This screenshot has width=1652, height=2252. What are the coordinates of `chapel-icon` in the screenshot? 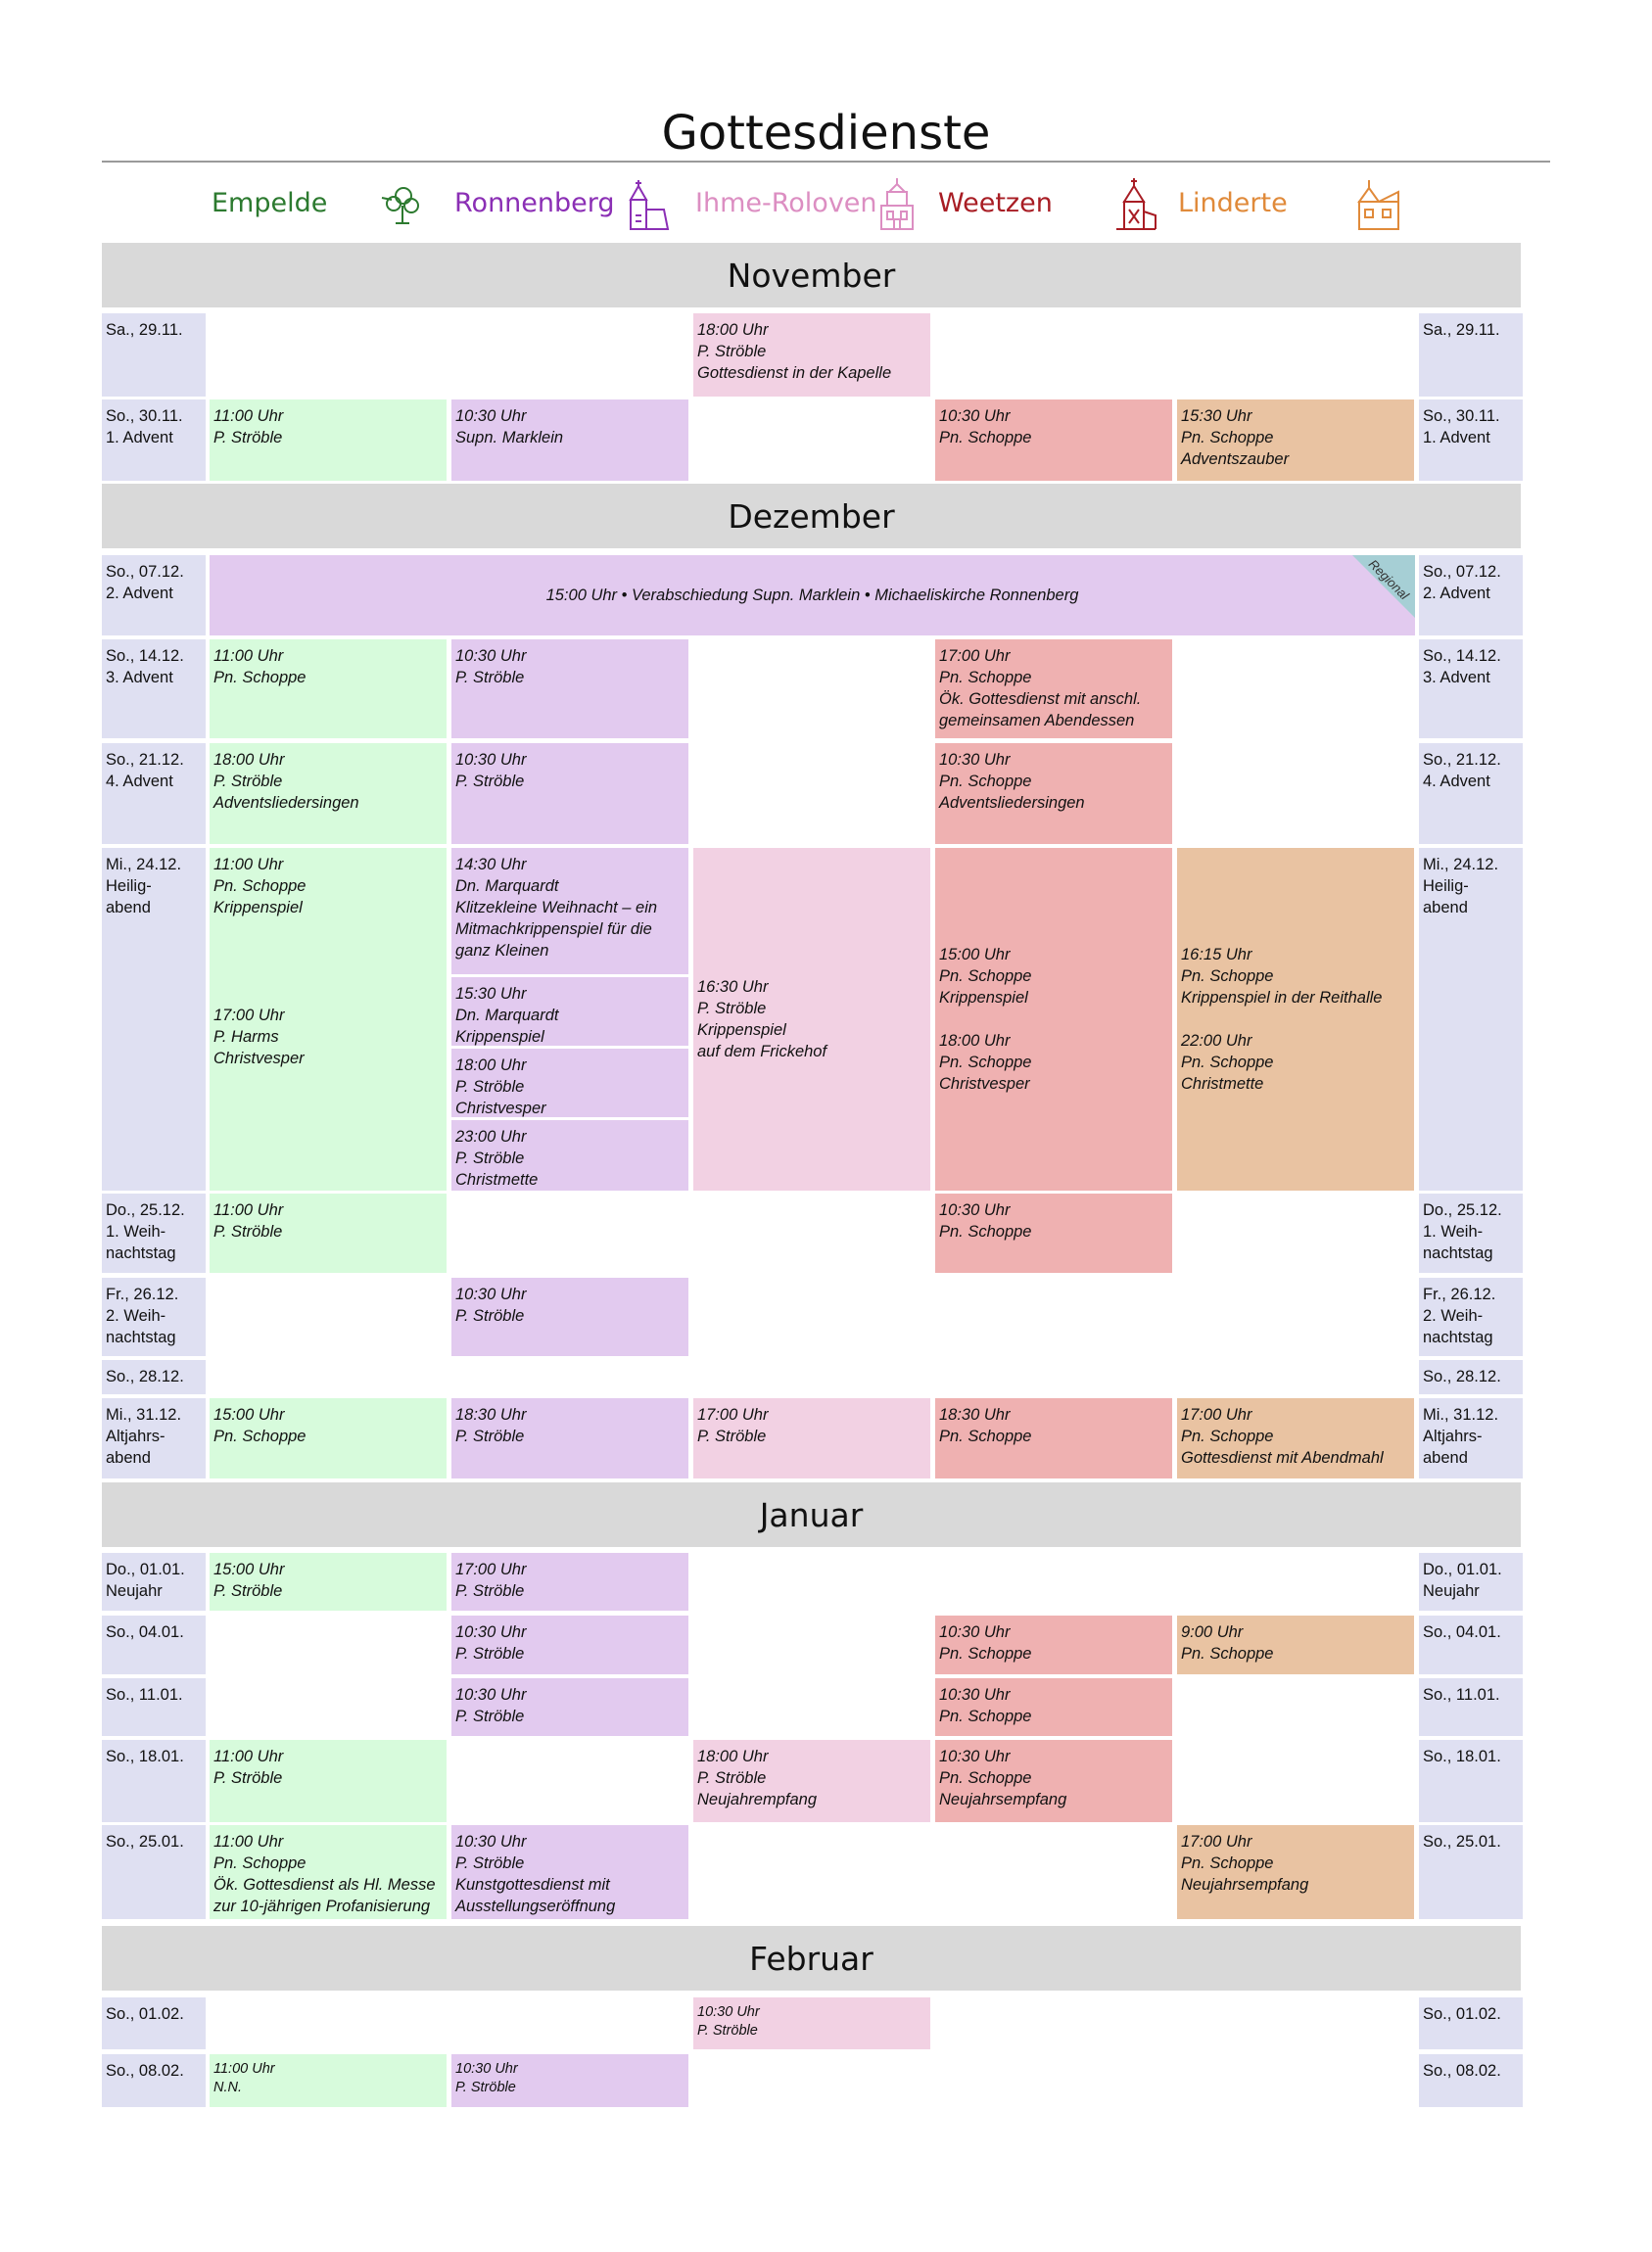 It's located at (1135, 207).